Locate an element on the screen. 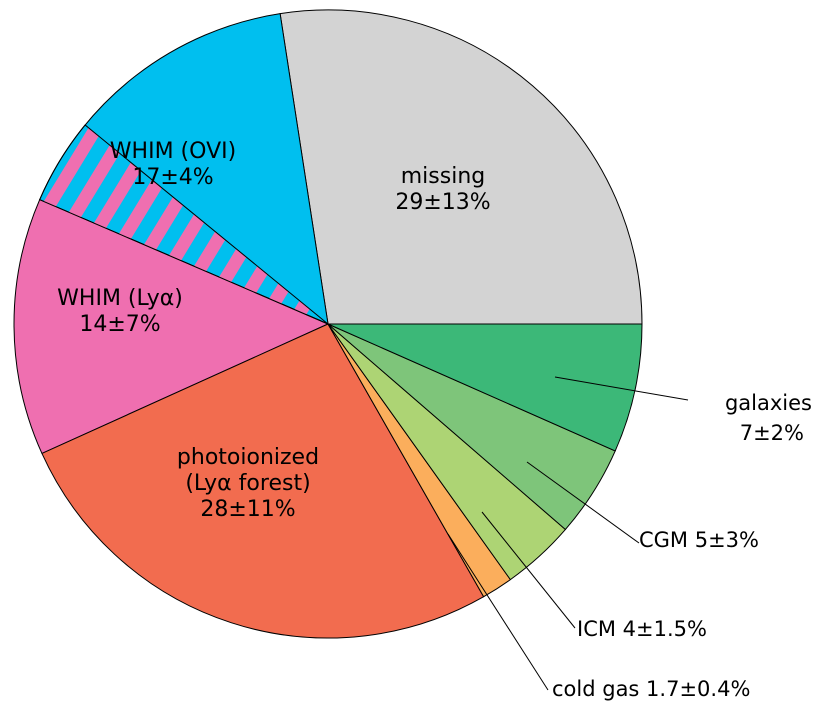  slice-label-line: WHIM (OVI) is located at coordinates (173, 151).